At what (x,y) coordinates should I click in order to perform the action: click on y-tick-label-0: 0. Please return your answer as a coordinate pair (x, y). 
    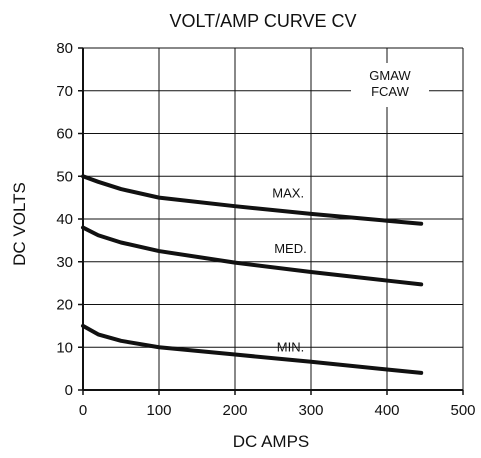
    Looking at the image, I should click on (69, 390).